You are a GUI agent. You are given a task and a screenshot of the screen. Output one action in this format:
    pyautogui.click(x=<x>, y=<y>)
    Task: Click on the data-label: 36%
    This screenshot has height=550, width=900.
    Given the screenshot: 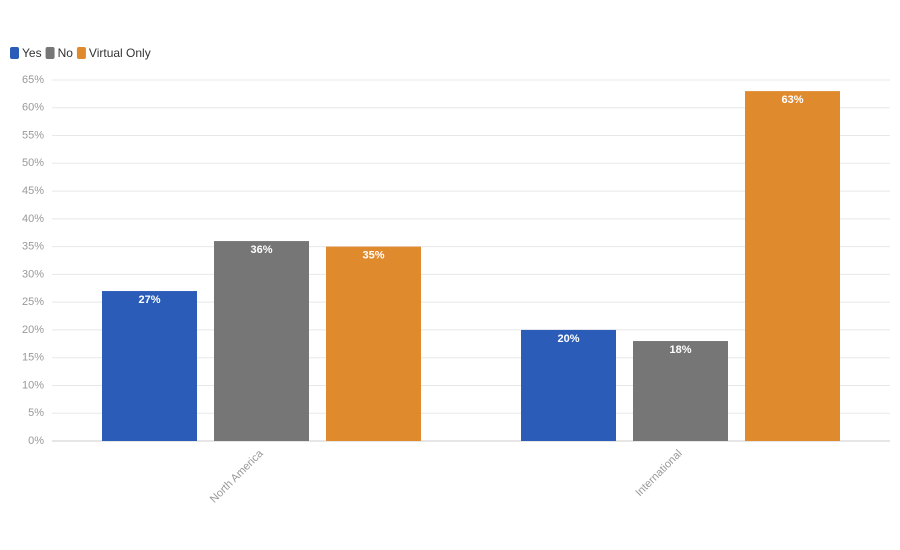 What is the action you would take?
    pyautogui.click(x=261, y=250)
    